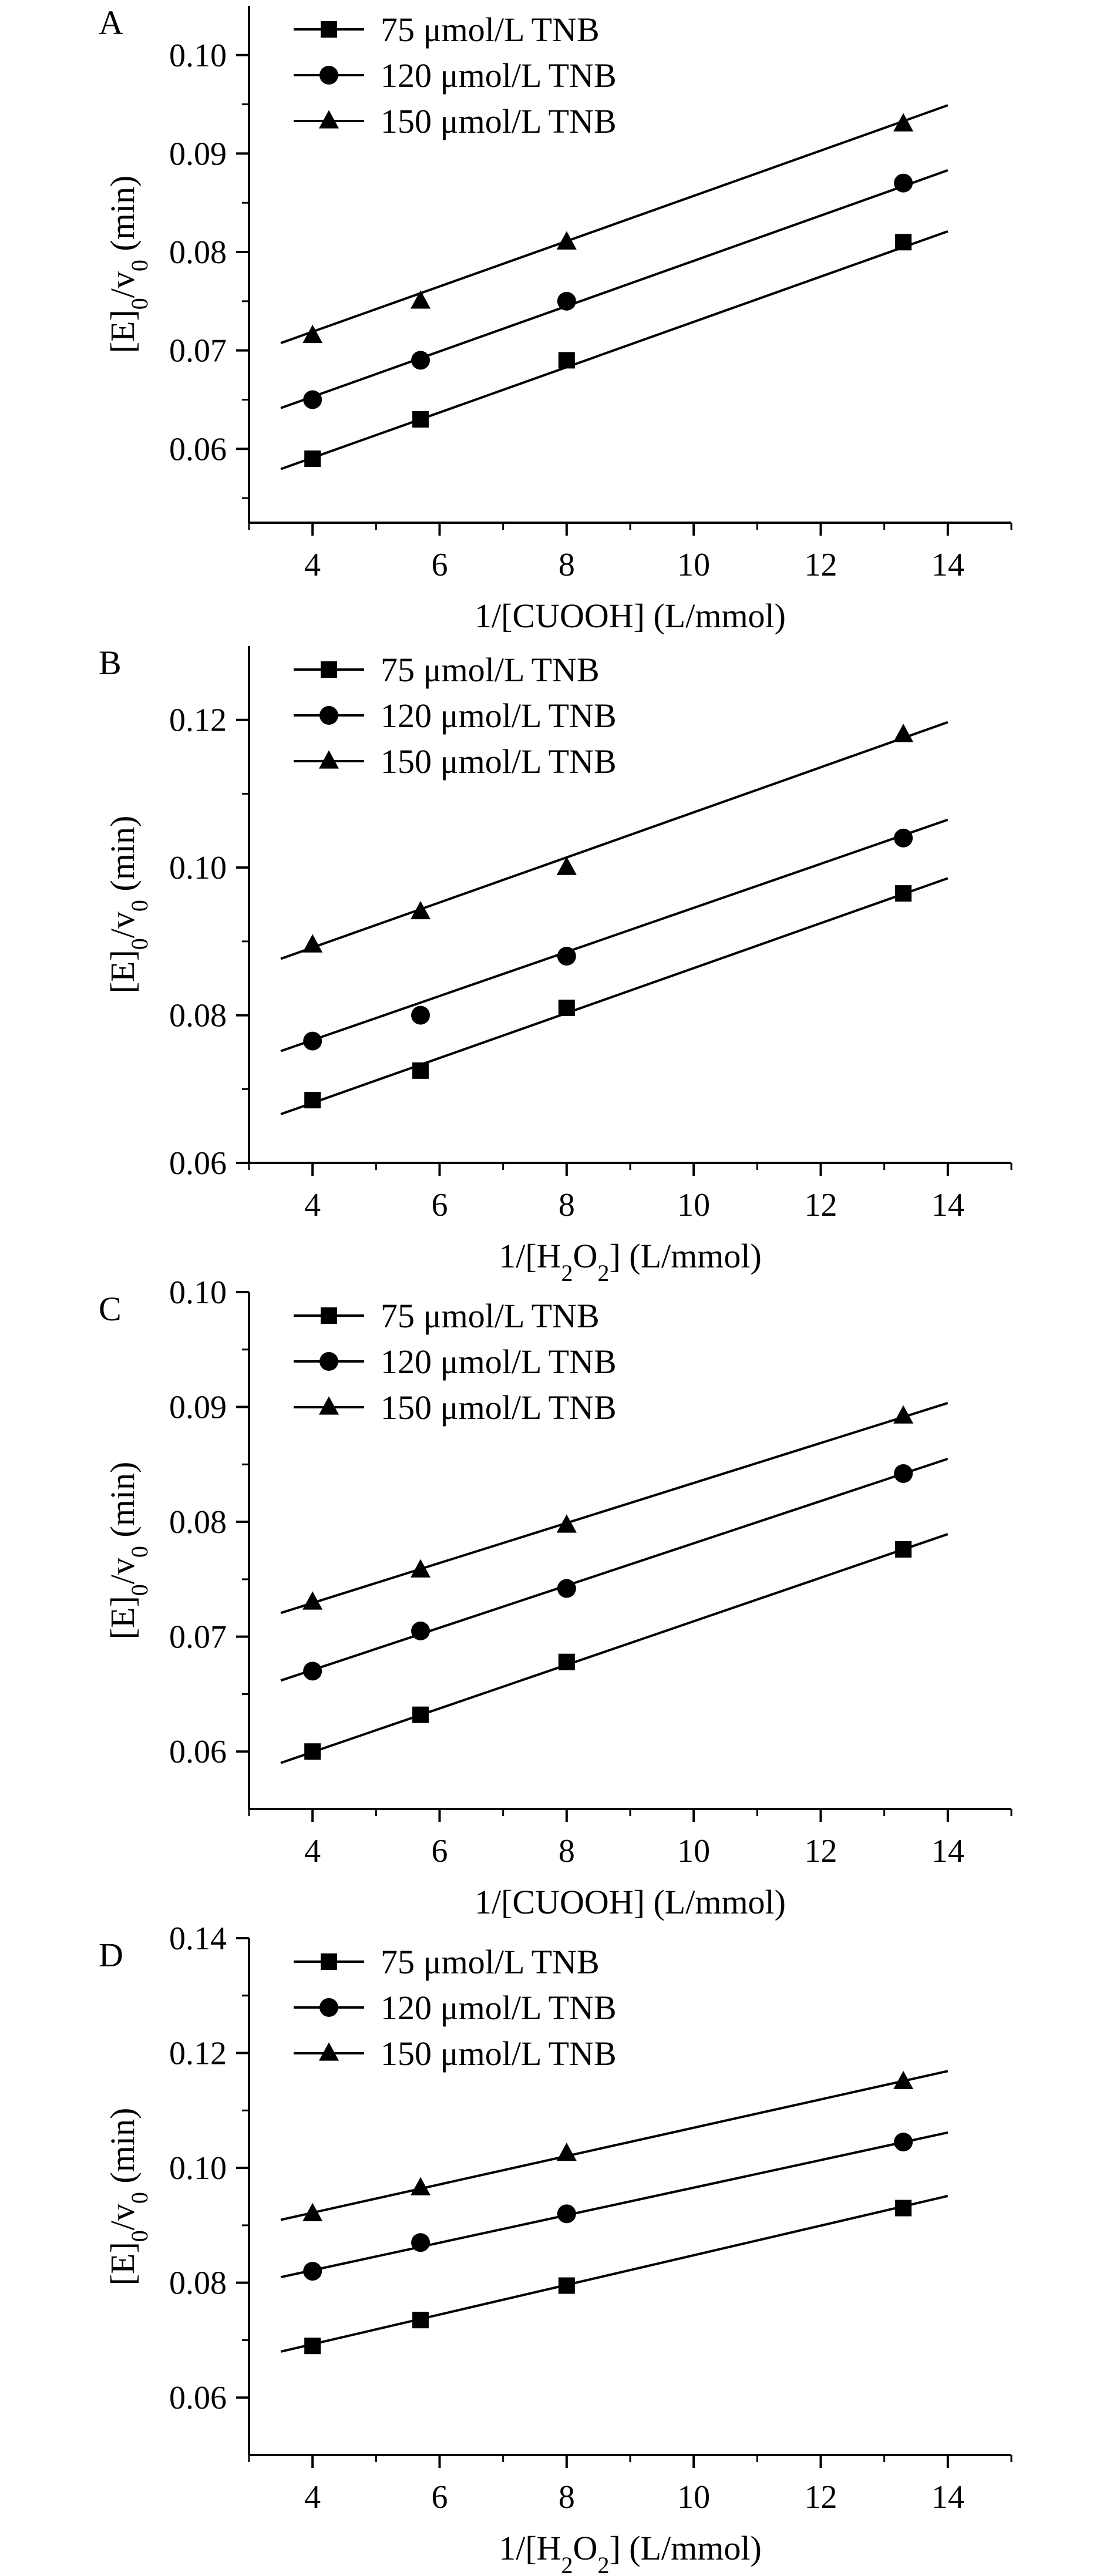 The width and height of the screenshot is (1110, 2576). What do you see at coordinates (111, 23) in the screenshot?
I see `panel-label: A` at bounding box center [111, 23].